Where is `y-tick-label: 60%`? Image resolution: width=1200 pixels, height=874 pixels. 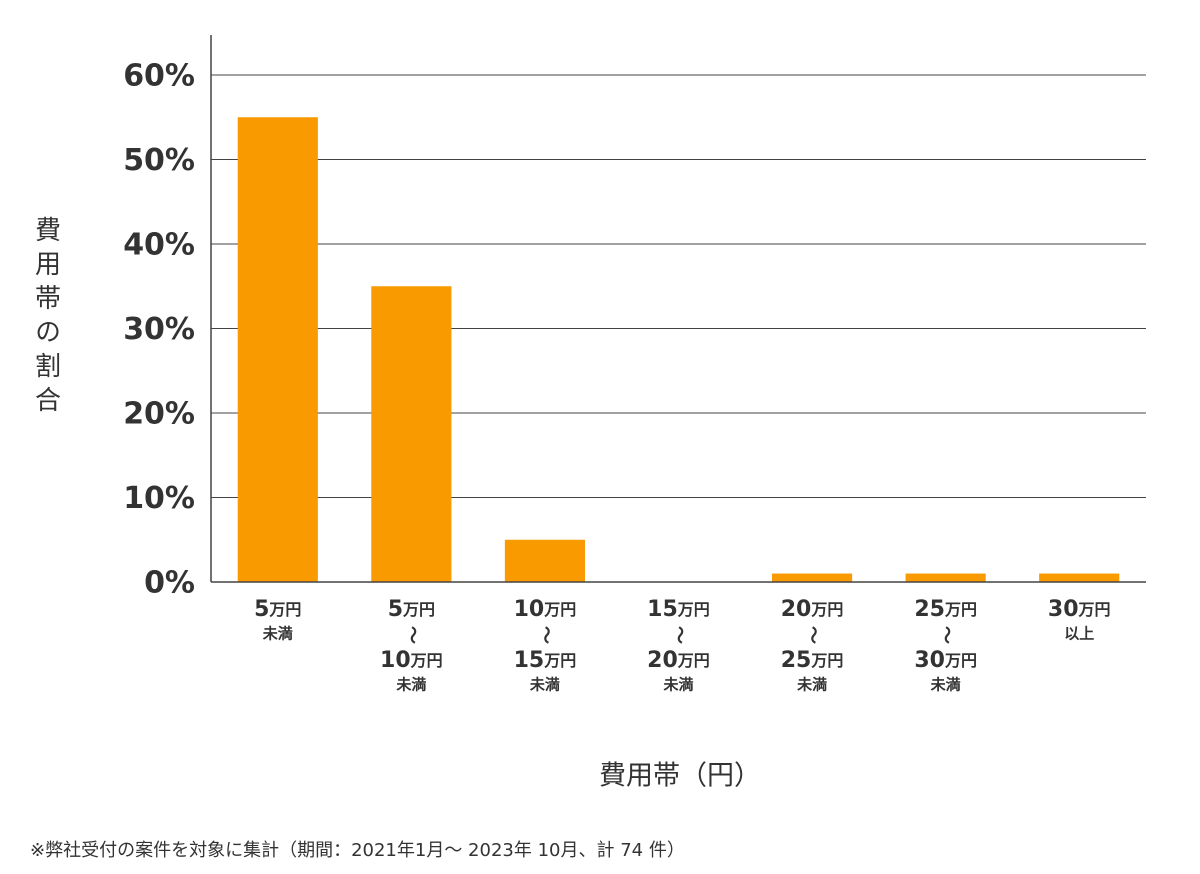
y-tick-label: 60% is located at coordinates (159, 76).